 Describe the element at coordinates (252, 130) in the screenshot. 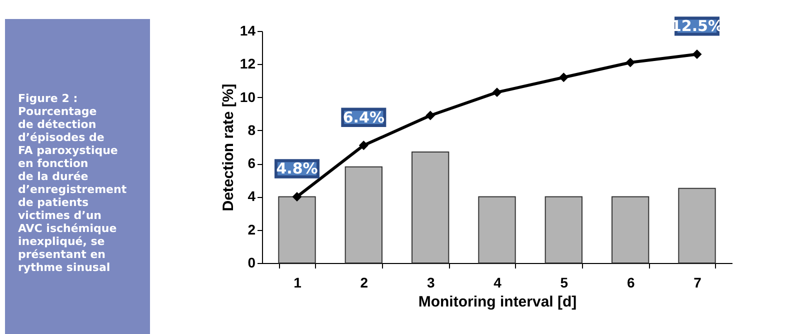

I see `y-tick-label: 8` at that location.